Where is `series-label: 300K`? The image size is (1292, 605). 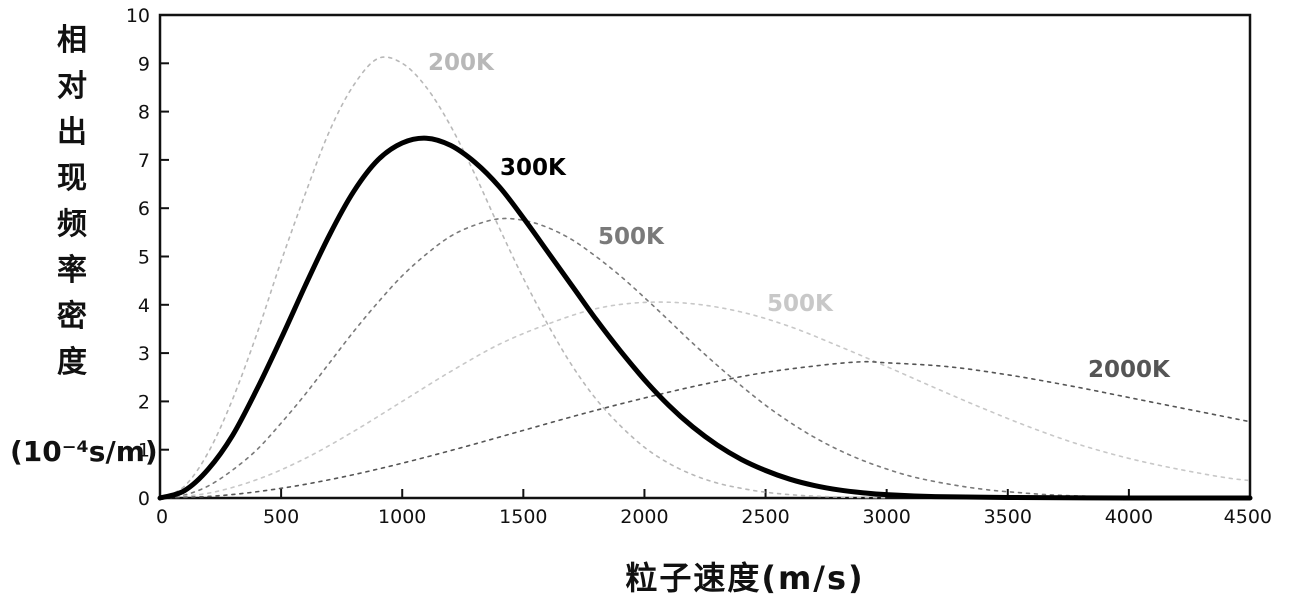
series-label: 300K is located at coordinates (533, 168).